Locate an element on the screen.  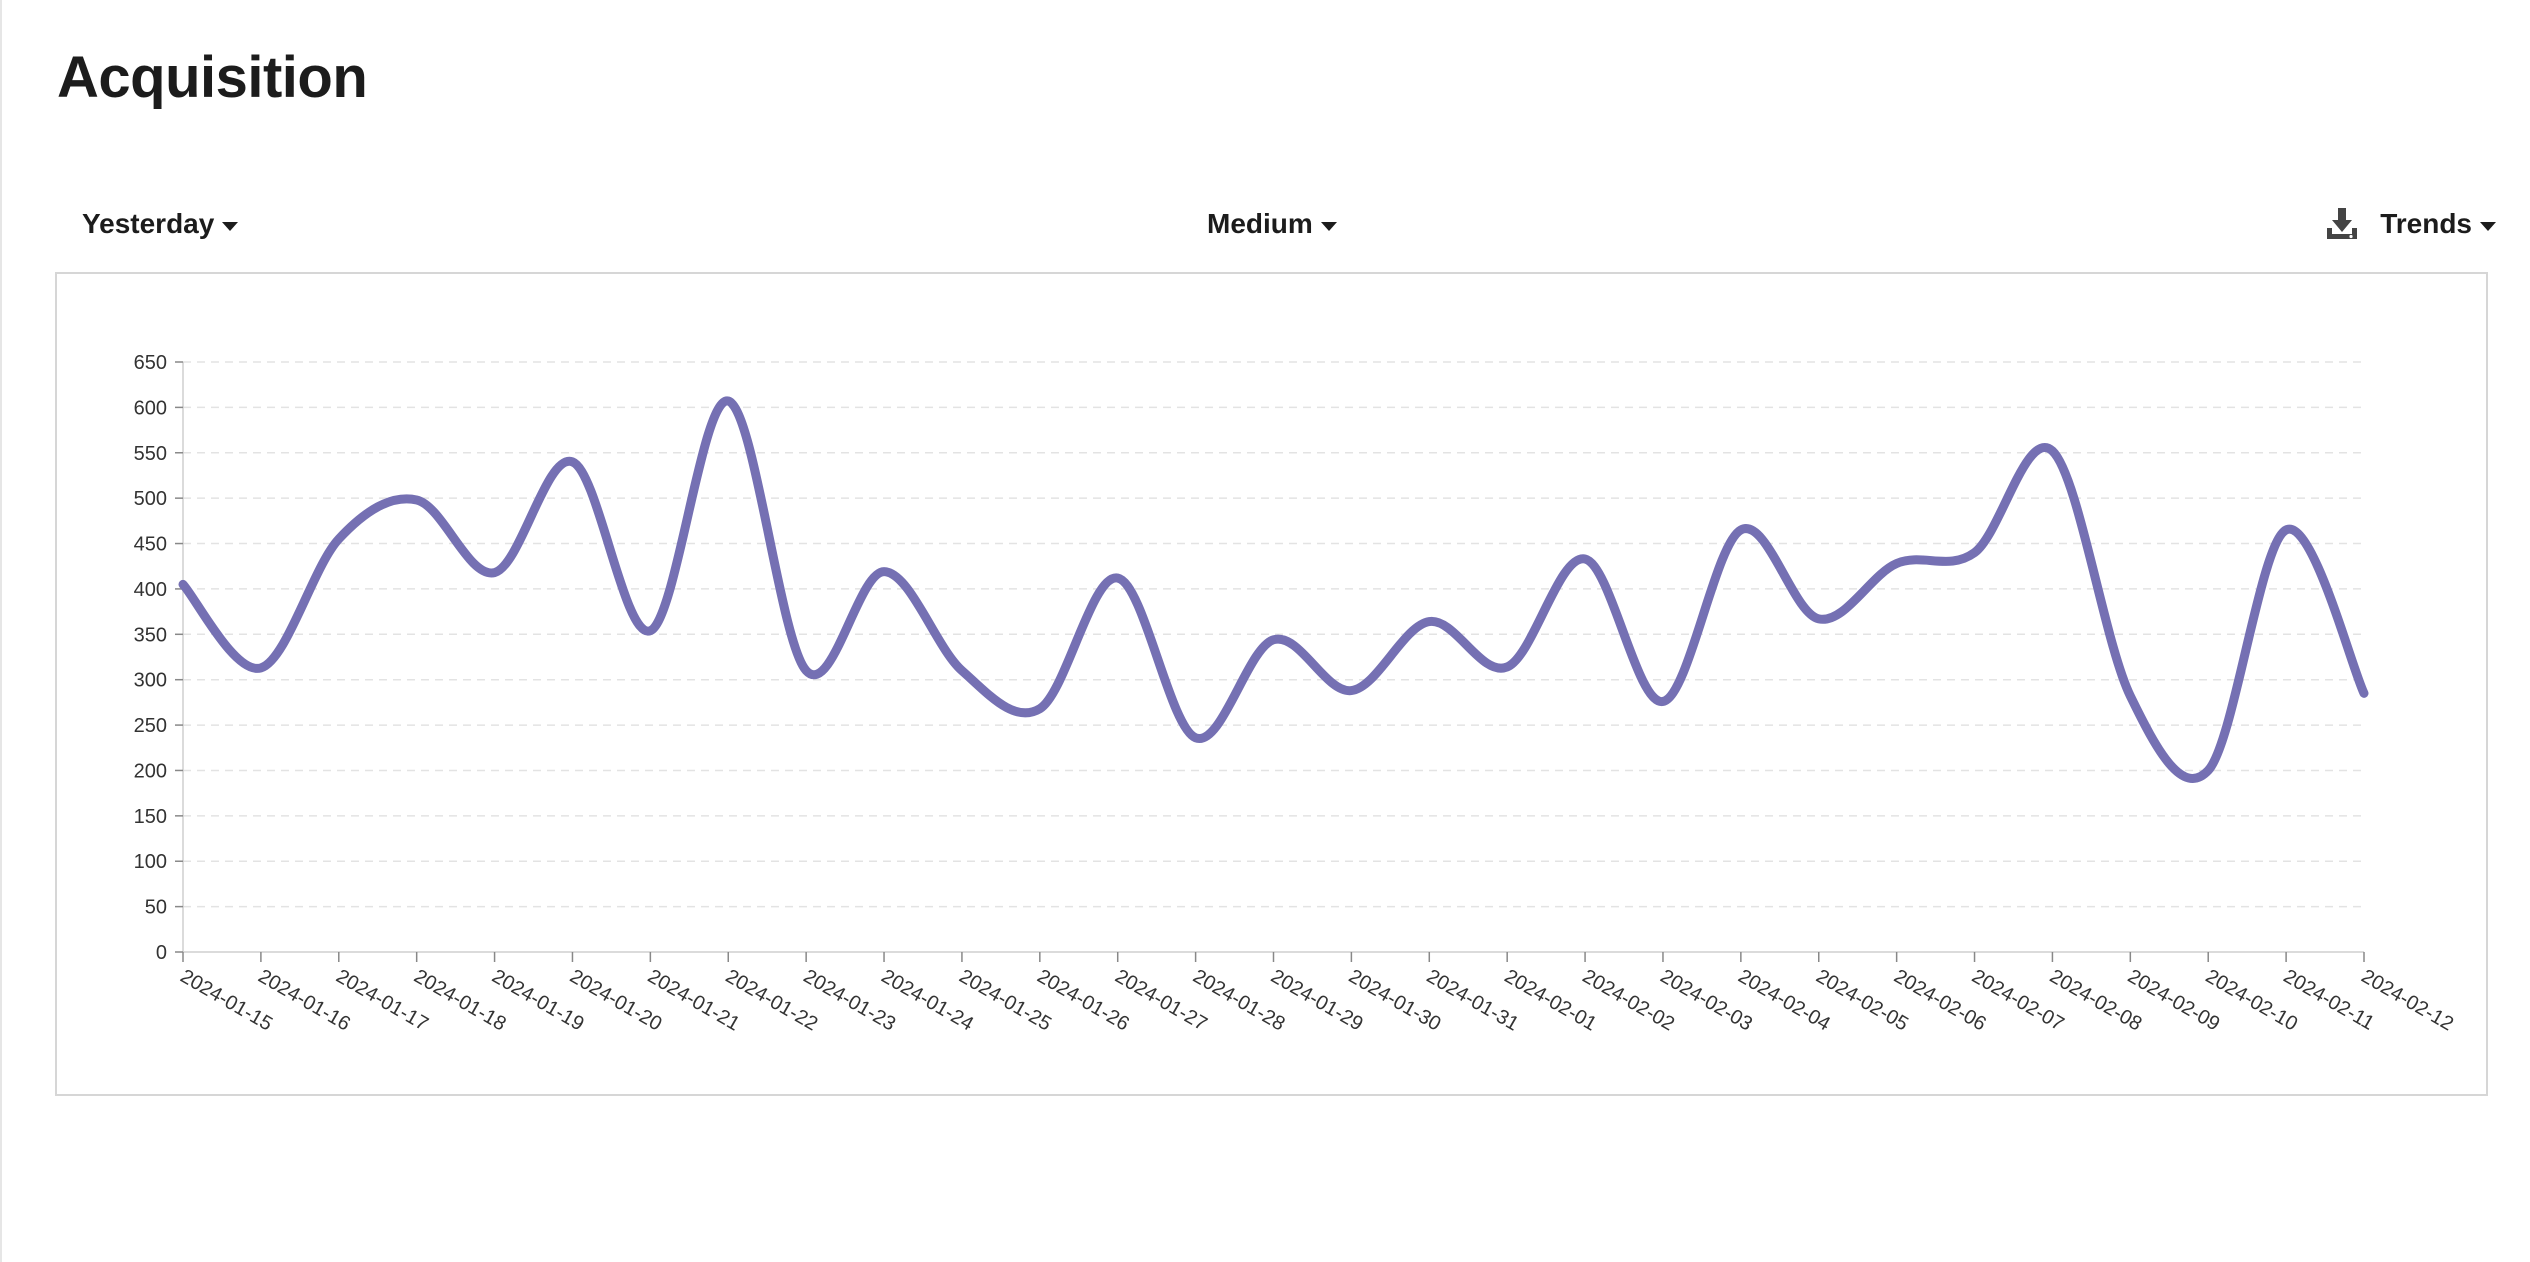
y-tick-label: 600 is located at coordinates (150, 408).